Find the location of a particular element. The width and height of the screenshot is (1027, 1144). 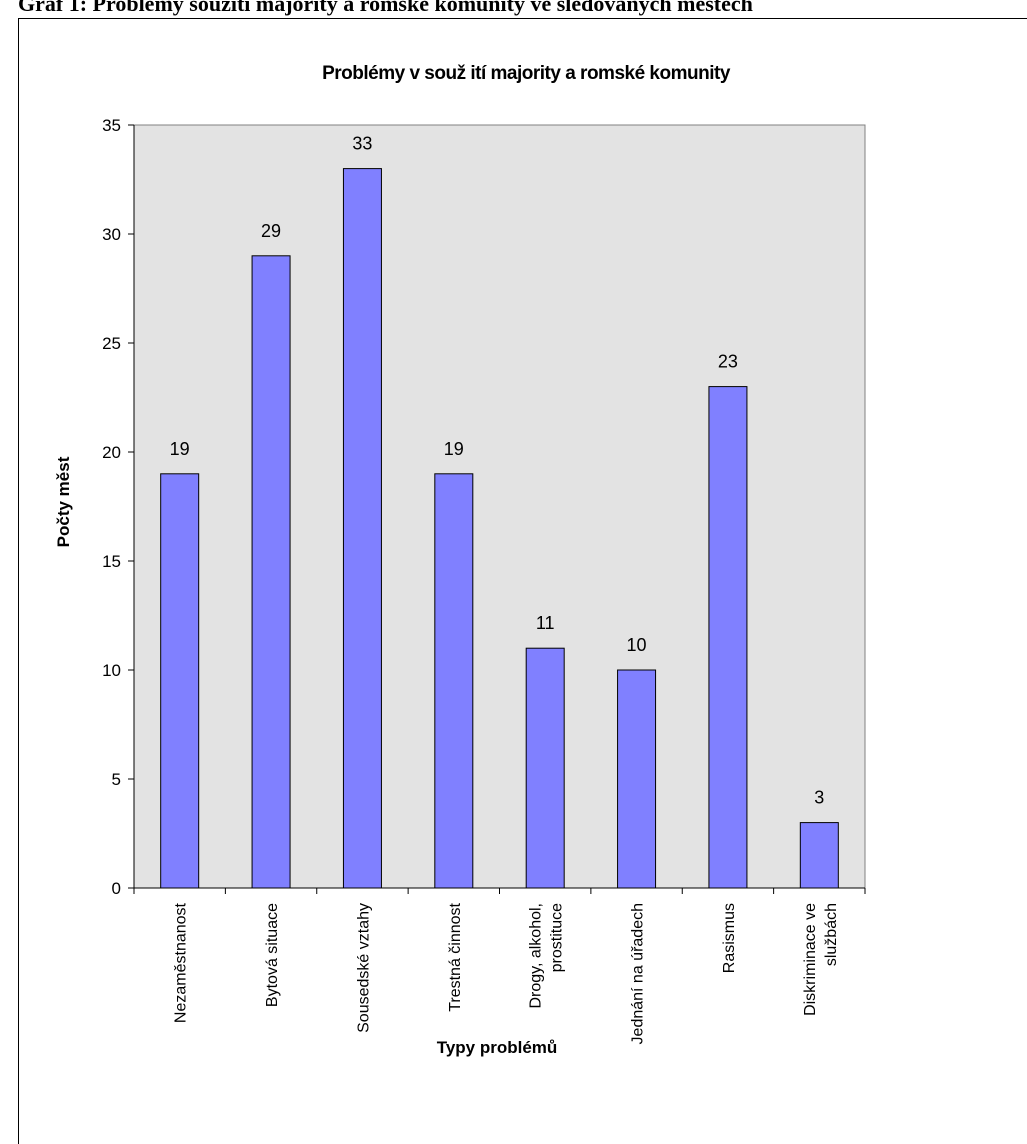

y-tick-label: 20 is located at coordinates (111, 452).